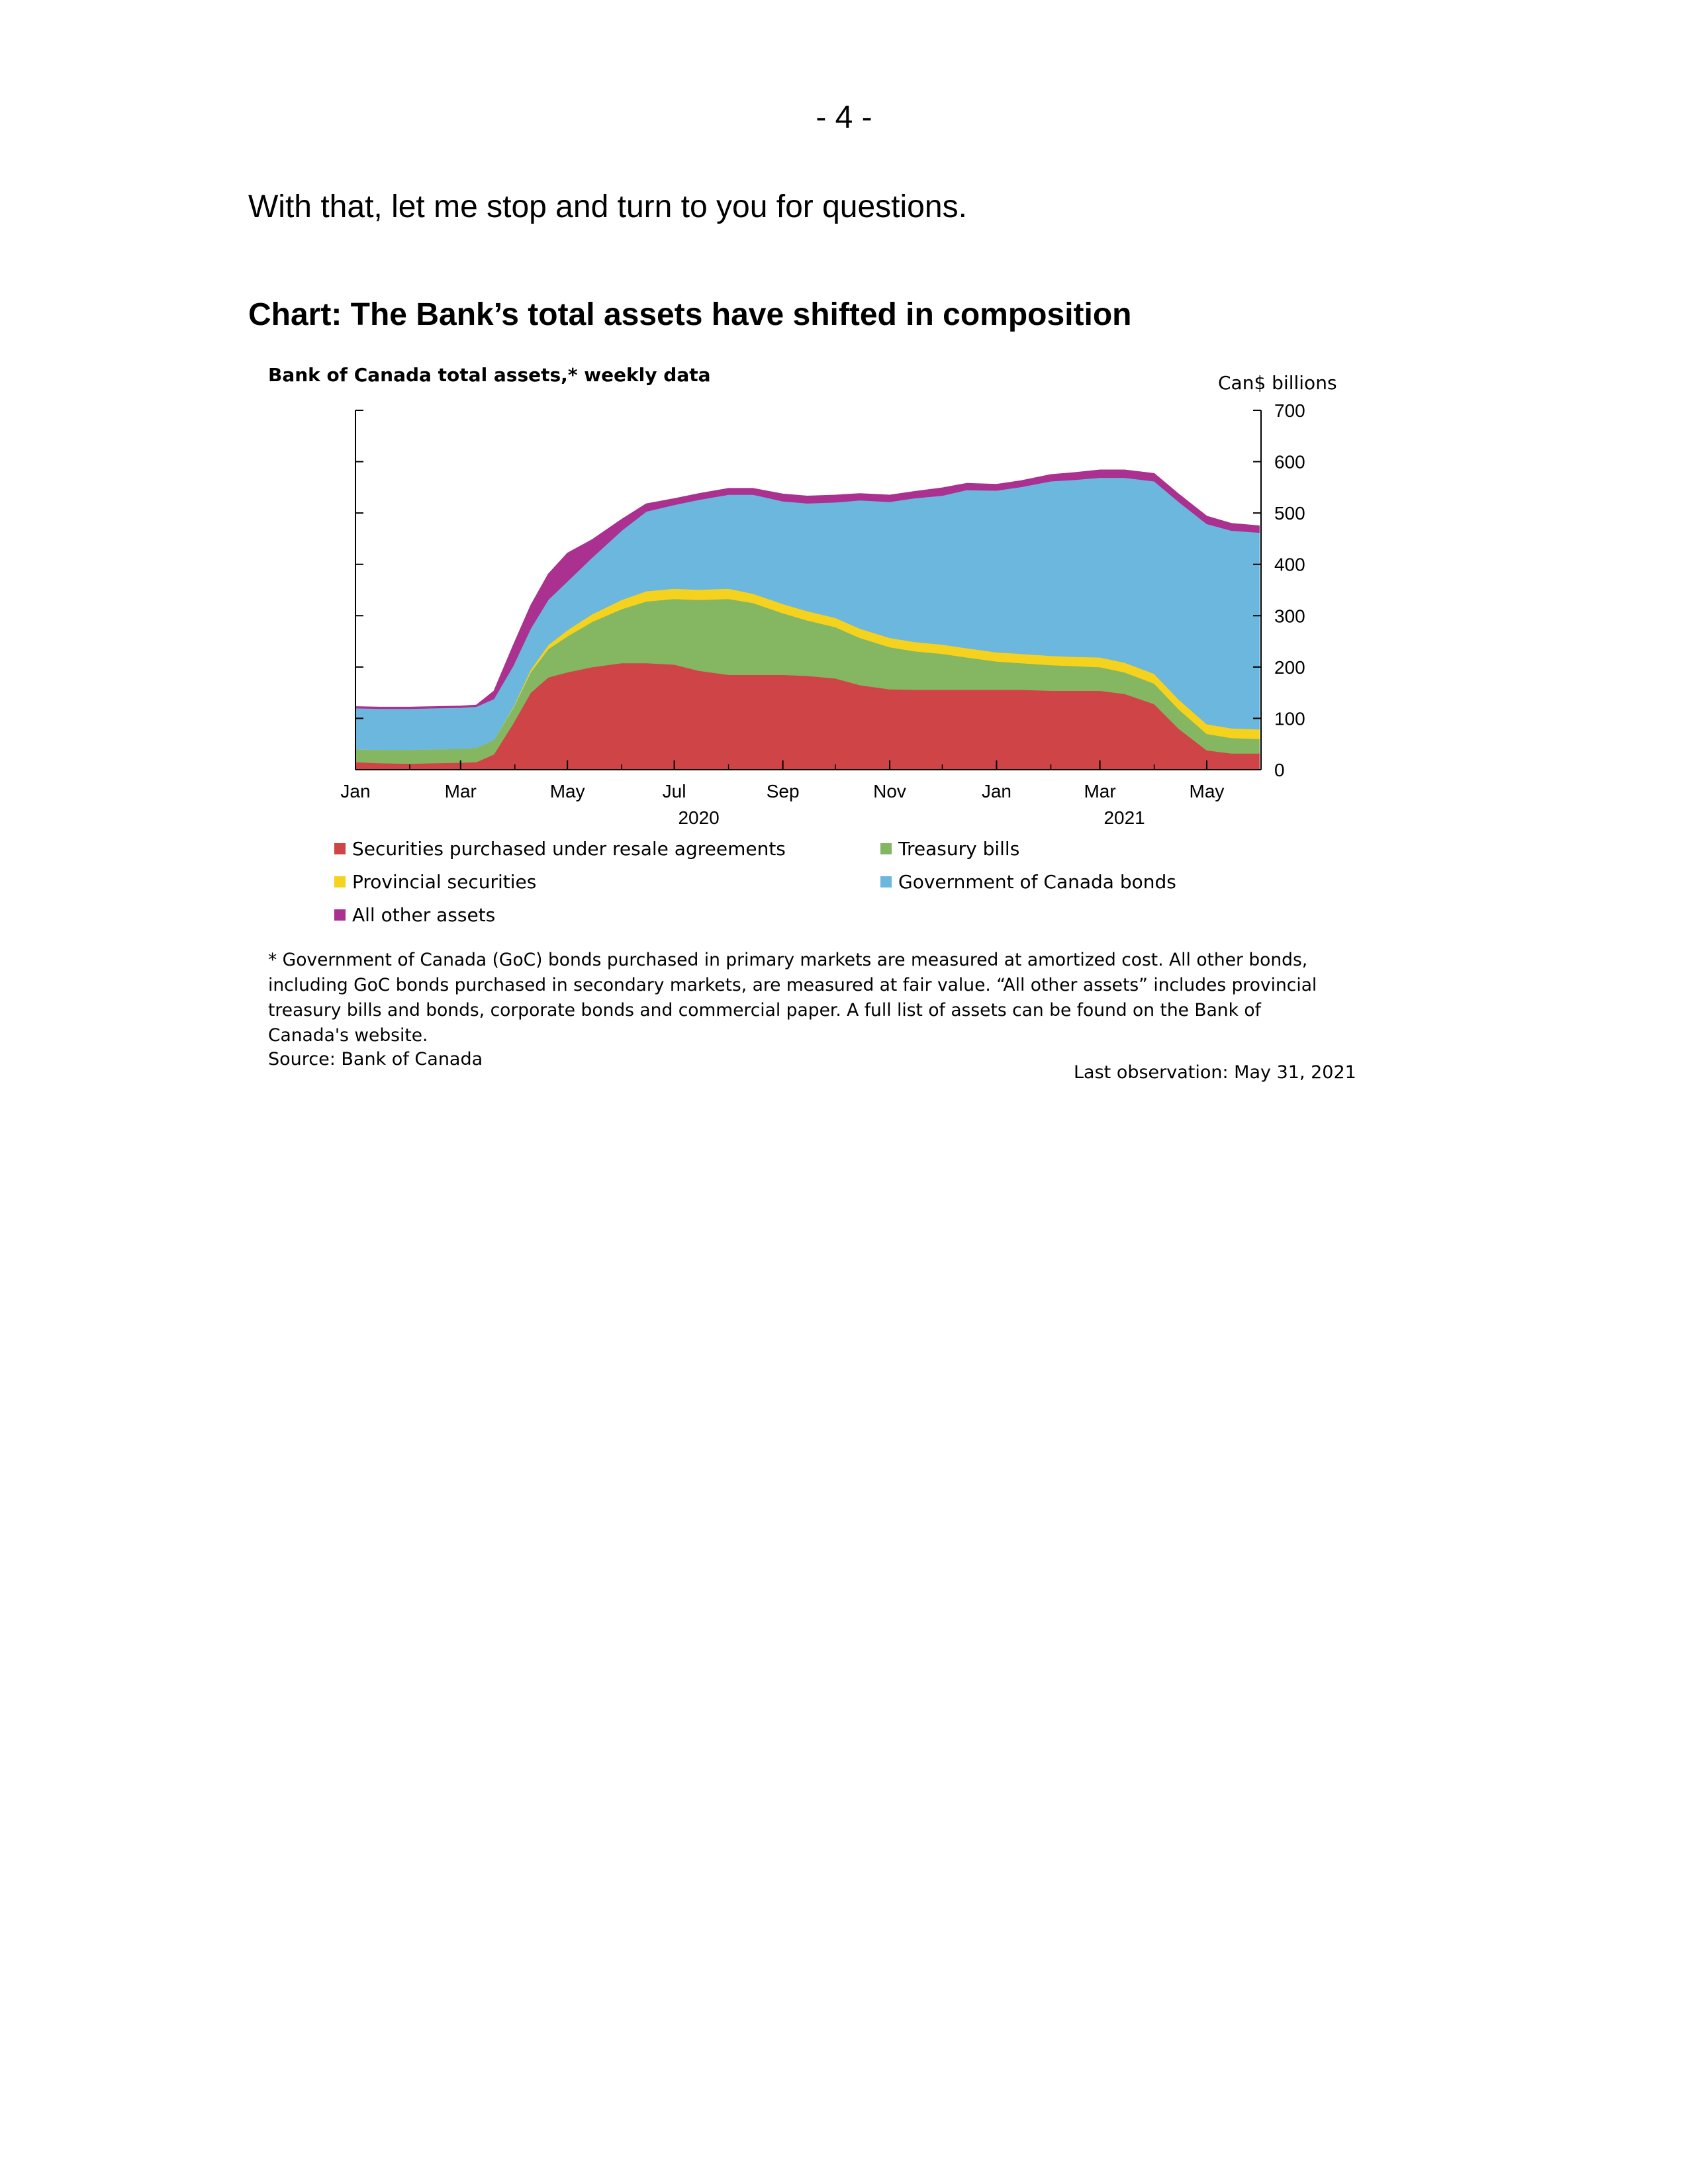 The width and height of the screenshot is (1688, 2184). What do you see at coordinates (889, 791) in the screenshot?
I see `x-tick-label: Nov` at bounding box center [889, 791].